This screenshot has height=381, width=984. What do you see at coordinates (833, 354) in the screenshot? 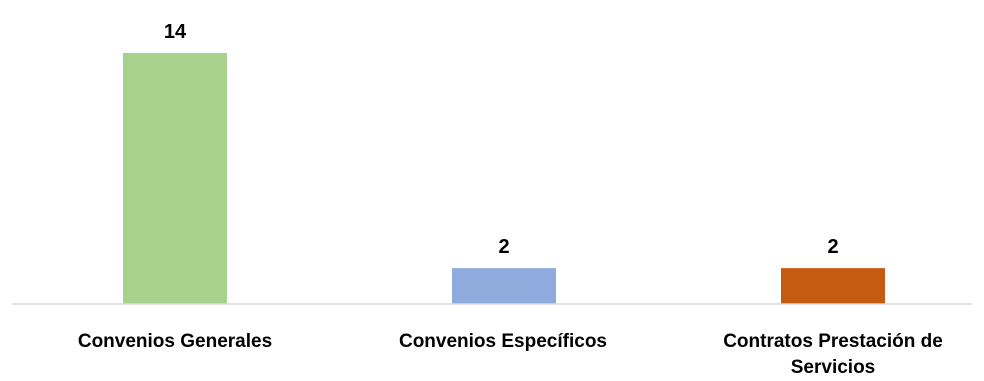
I see `category-label-contratos-prestacion: Contratos Prestación de Servicios` at bounding box center [833, 354].